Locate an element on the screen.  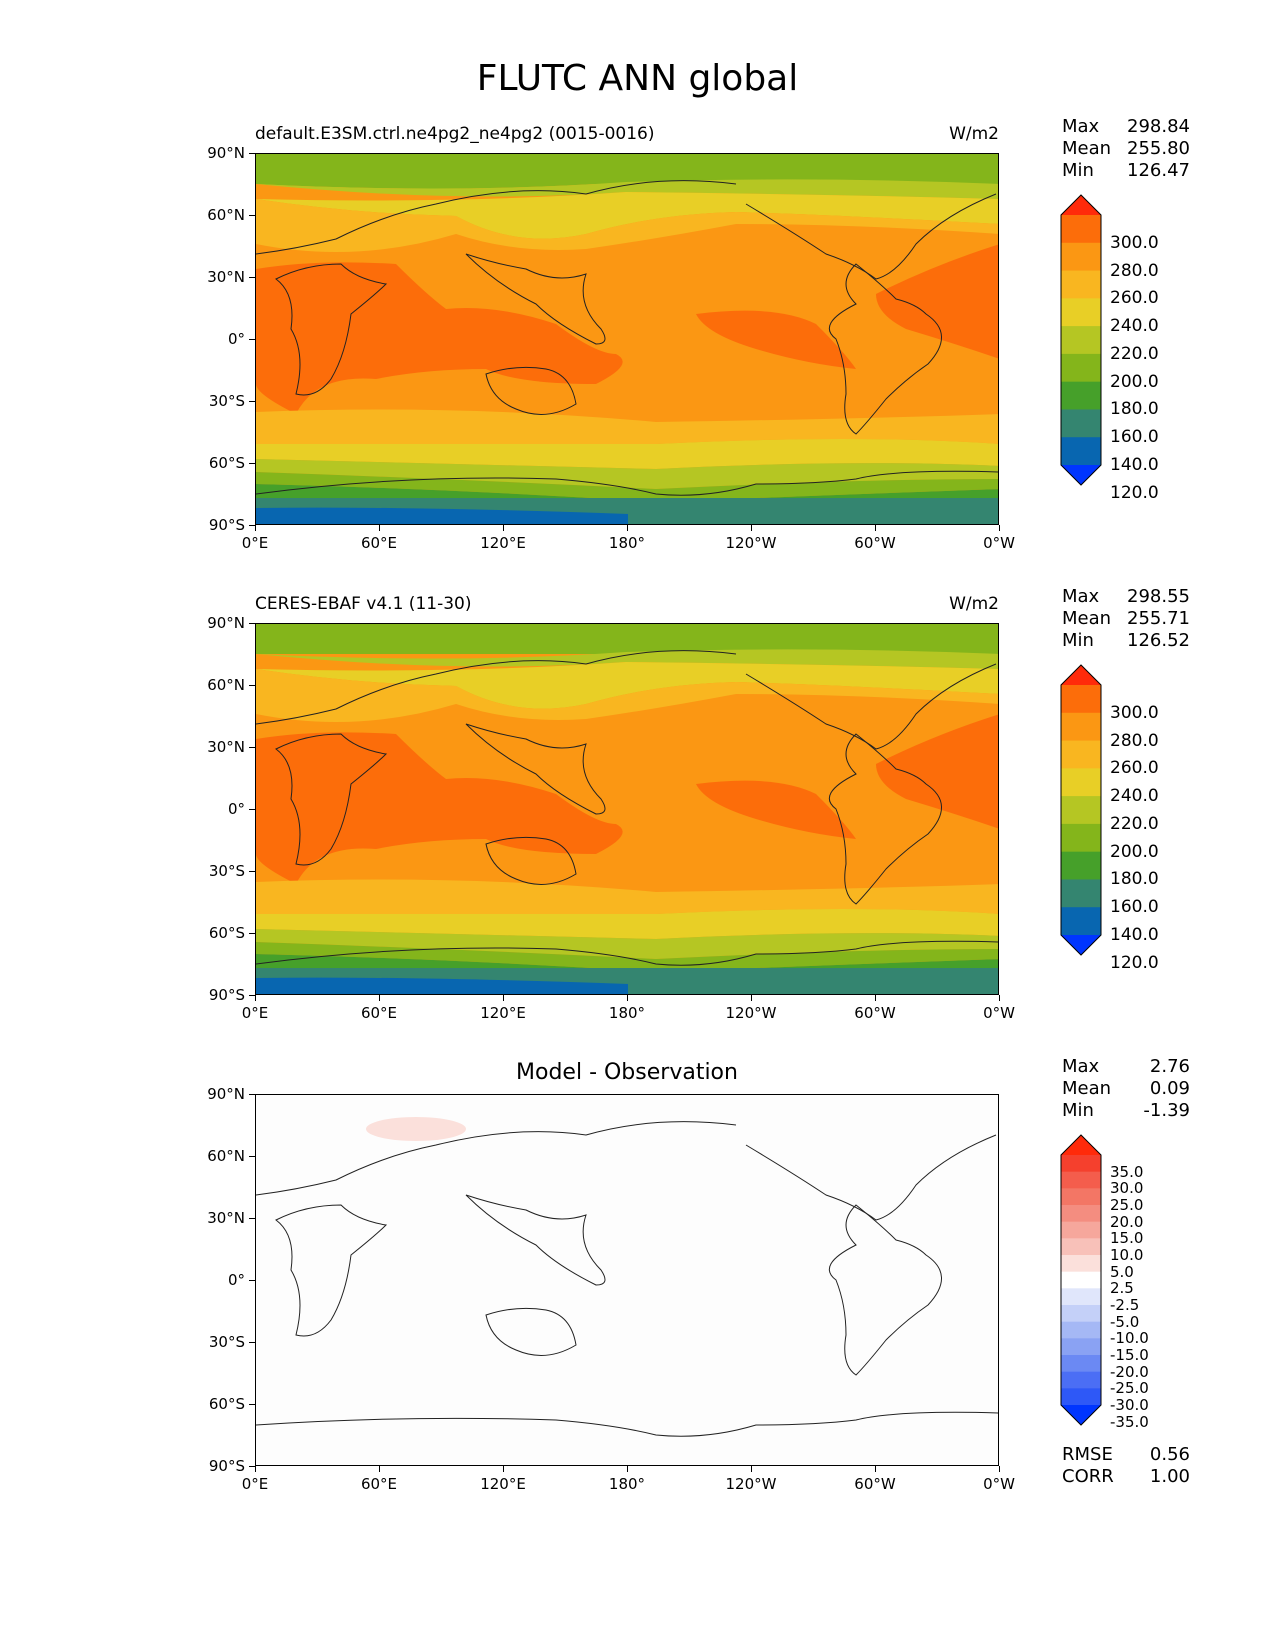
panel-obs-title: CERES-EBAF v4.1 (11-30) is located at coordinates (363, 604).